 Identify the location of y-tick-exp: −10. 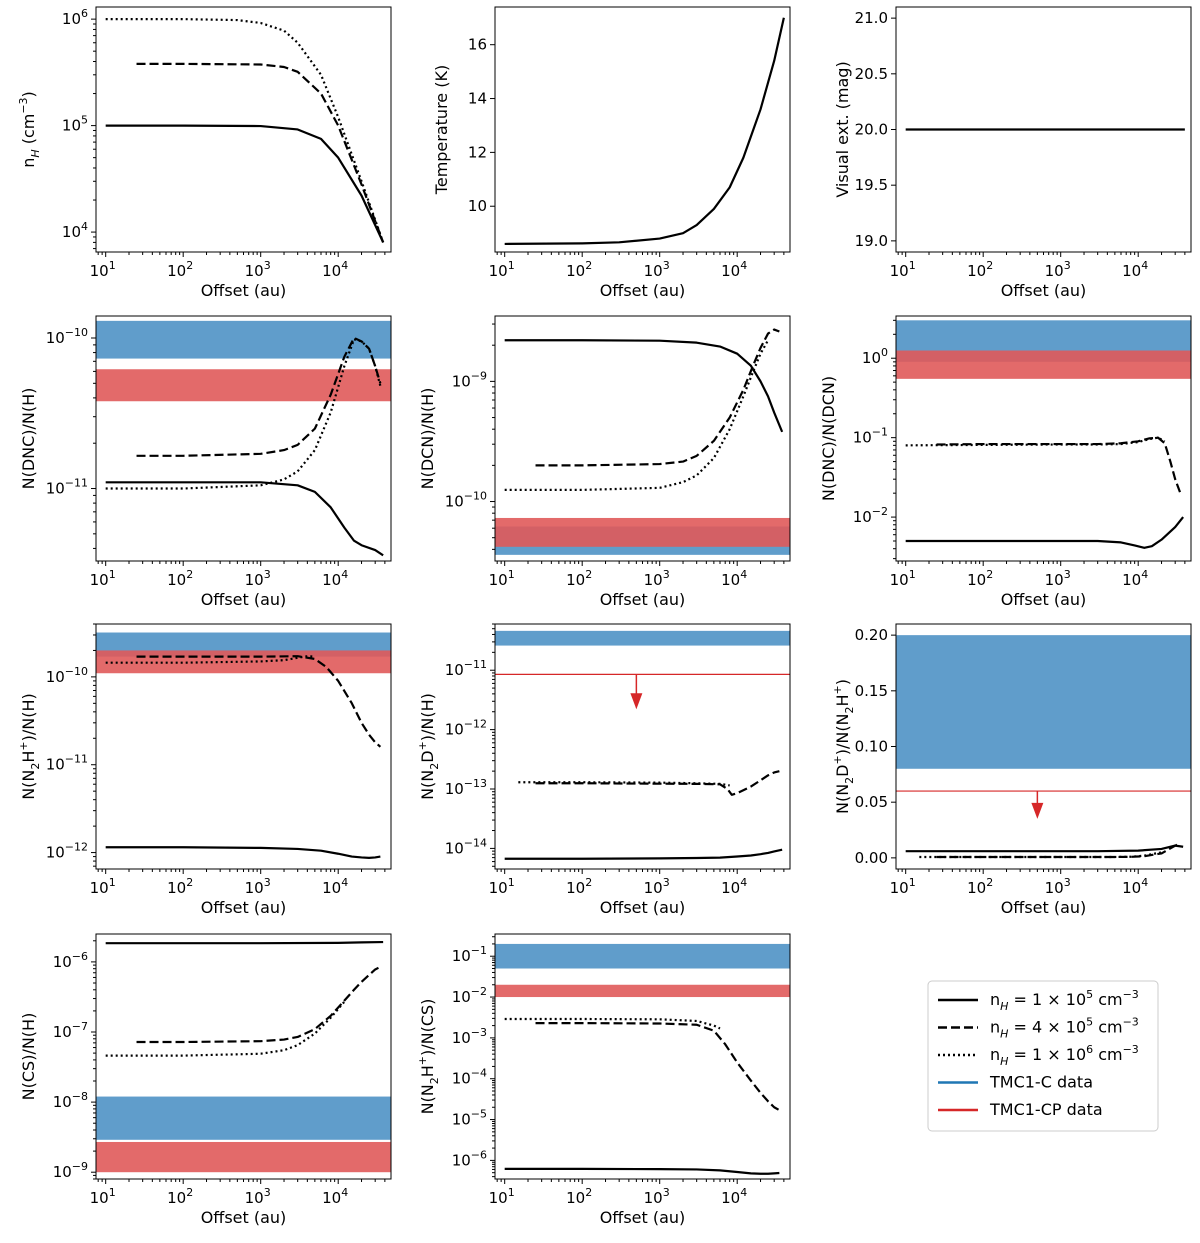
(76, 332).